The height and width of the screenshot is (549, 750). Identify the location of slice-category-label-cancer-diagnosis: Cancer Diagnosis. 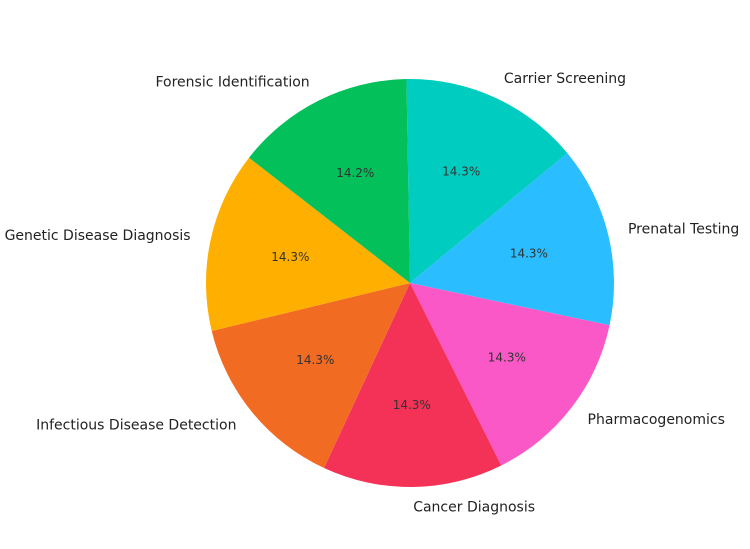
(474, 507).